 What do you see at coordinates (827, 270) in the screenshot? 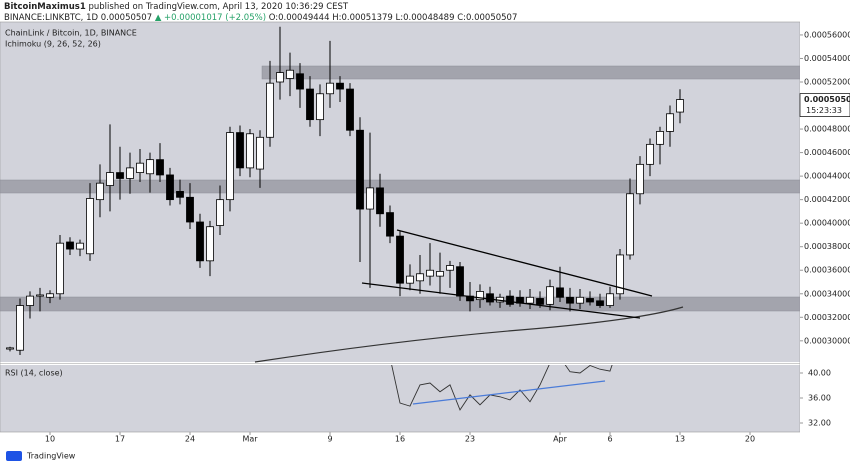
I see `y-tick-label: 0.00036000` at bounding box center [827, 270].